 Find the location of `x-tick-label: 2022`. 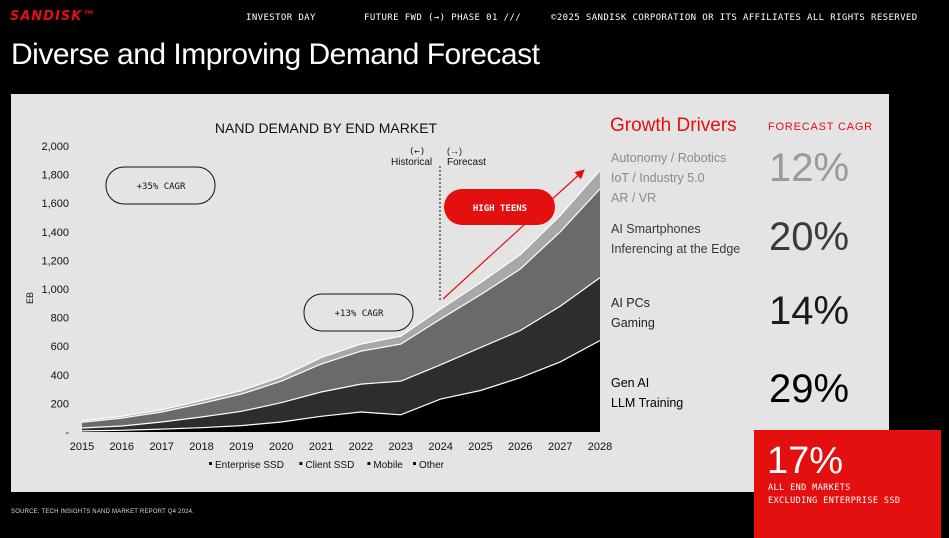

x-tick-label: 2022 is located at coordinates (361, 447).